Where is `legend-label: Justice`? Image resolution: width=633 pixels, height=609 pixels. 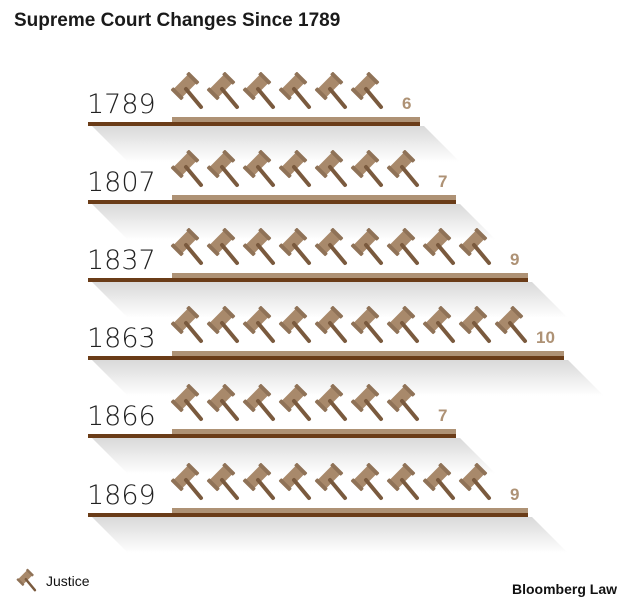 legend-label: Justice is located at coordinates (68, 581).